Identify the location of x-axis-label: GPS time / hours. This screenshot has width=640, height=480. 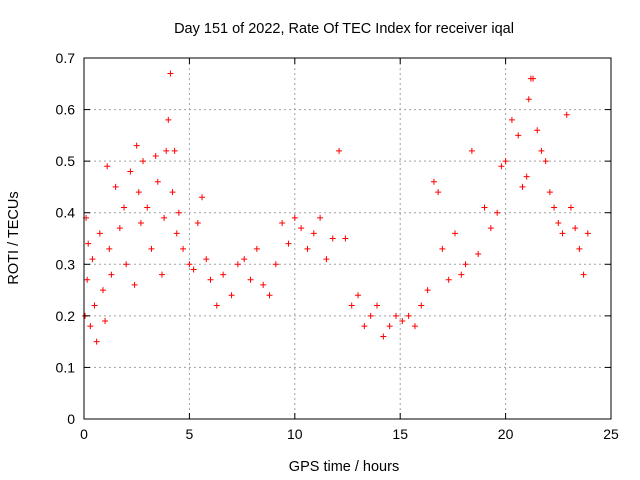
(344, 467).